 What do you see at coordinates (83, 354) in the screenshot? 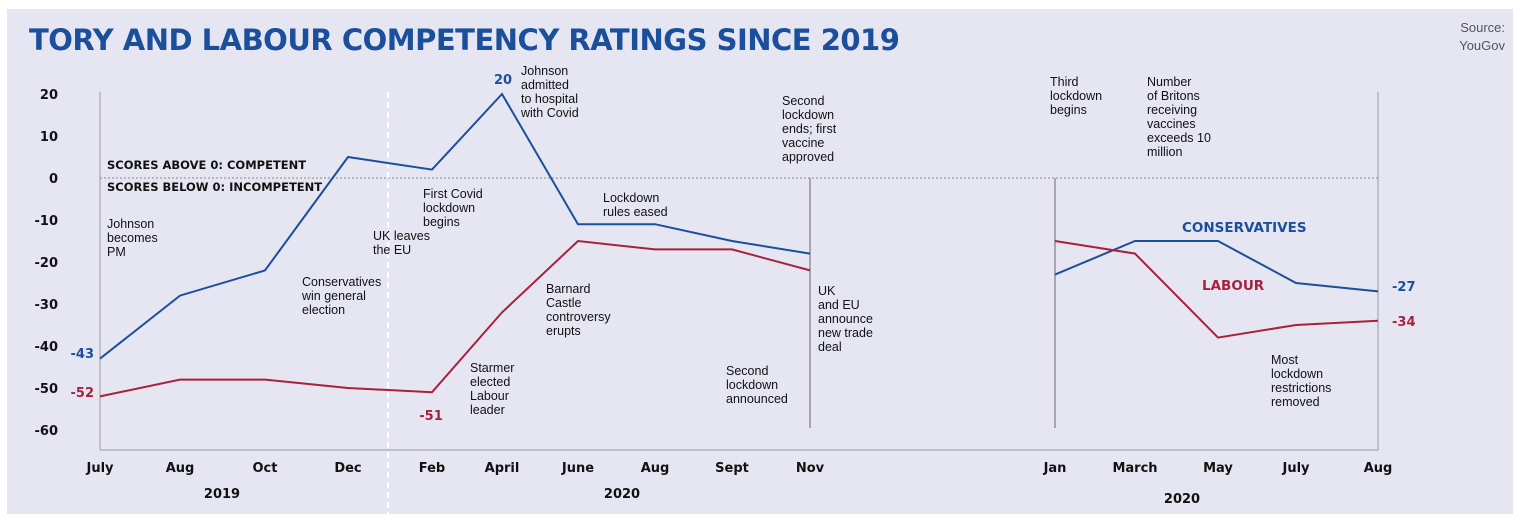
I see `point-label: -43` at bounding box center [83, 354].